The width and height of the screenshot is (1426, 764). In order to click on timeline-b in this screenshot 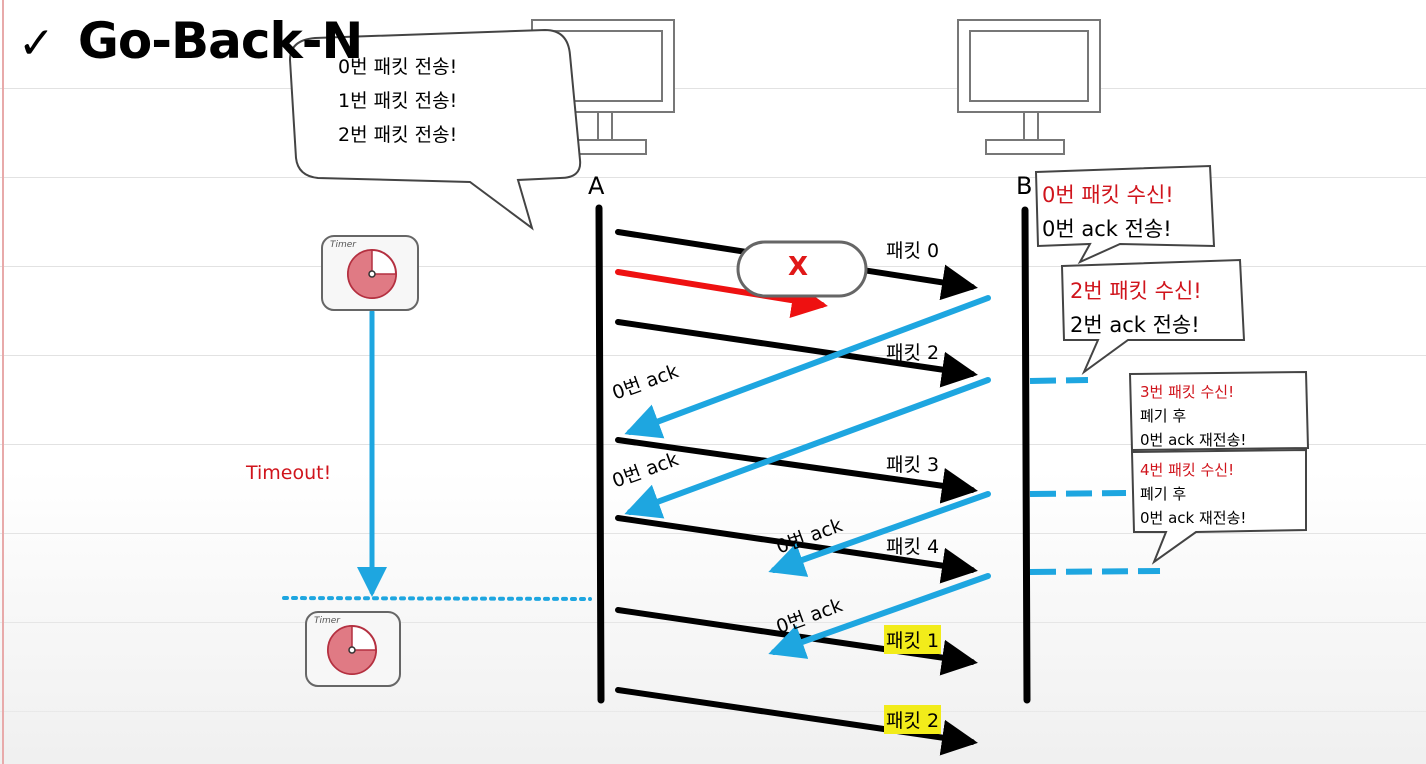, I will do `click(1026, 455)`.